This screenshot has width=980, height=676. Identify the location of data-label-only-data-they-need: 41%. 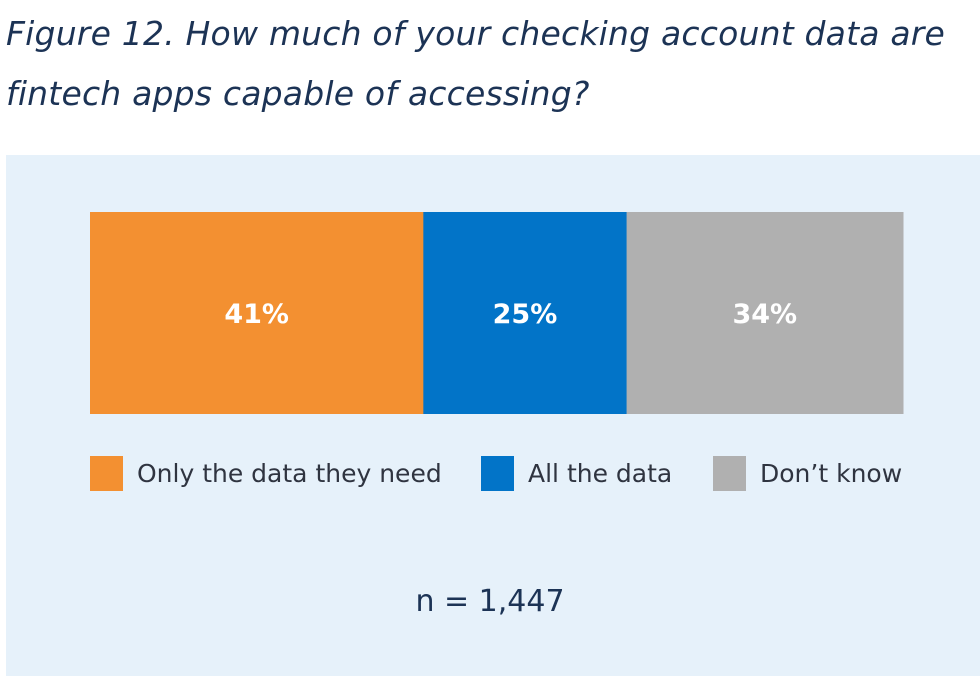
(256, 314).